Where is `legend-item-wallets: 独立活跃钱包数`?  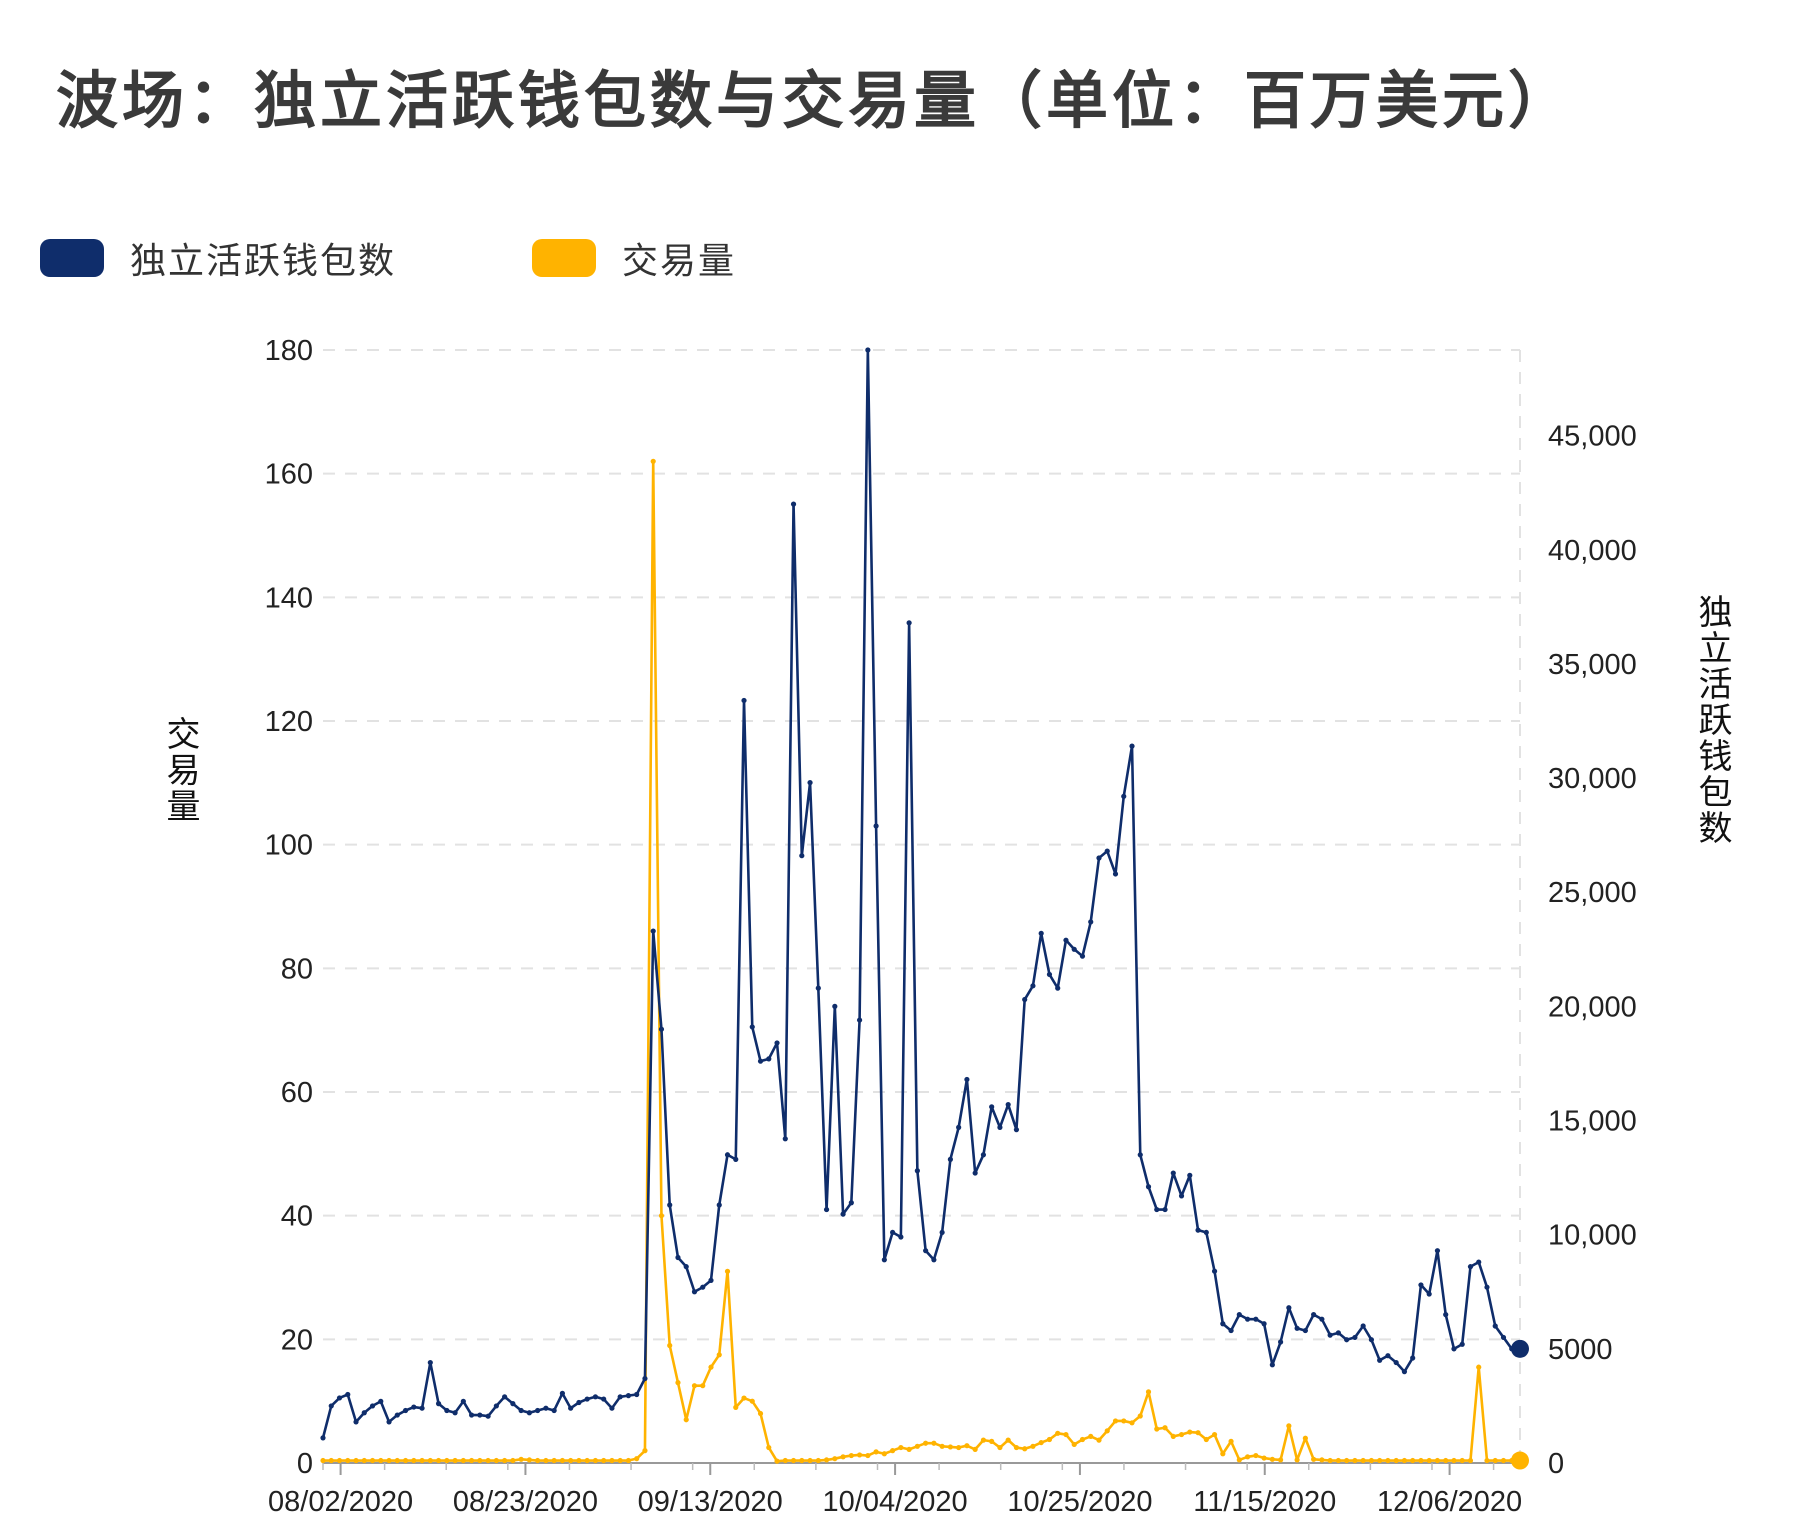
legend-item-wallets: 独立活跃钱包数 is located at coordinates (218, 258).